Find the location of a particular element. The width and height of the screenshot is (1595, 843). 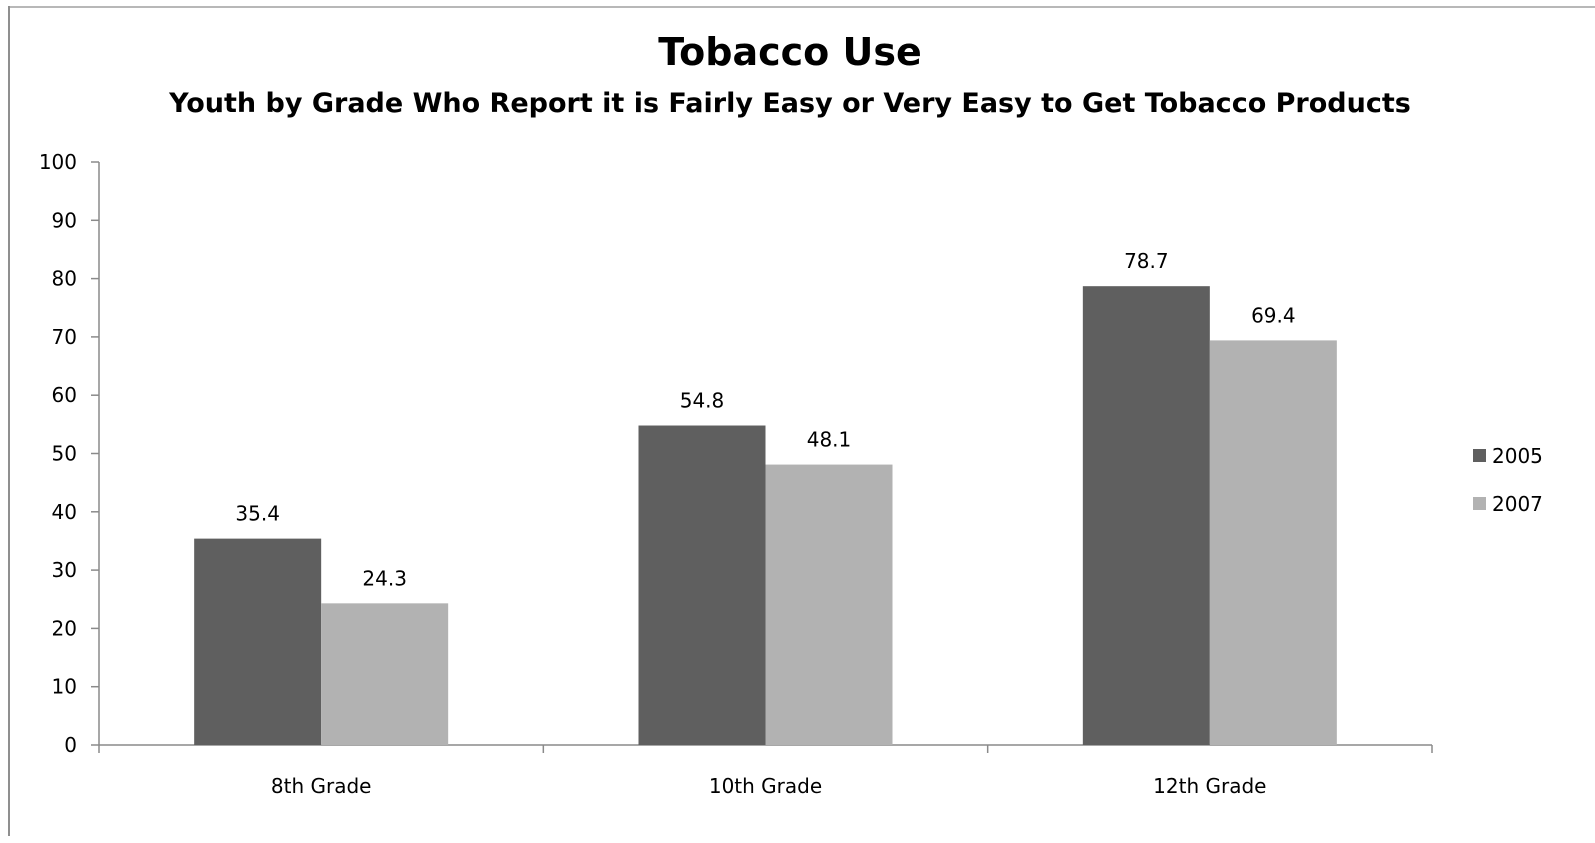

data-label: 24.3 is located at coordinates (384, 578).